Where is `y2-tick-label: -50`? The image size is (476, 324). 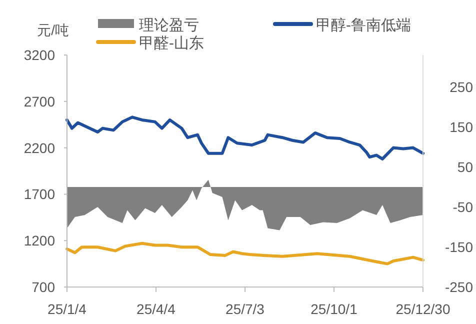
y2-tick-label: -50 is located at coordinates (463, 207).